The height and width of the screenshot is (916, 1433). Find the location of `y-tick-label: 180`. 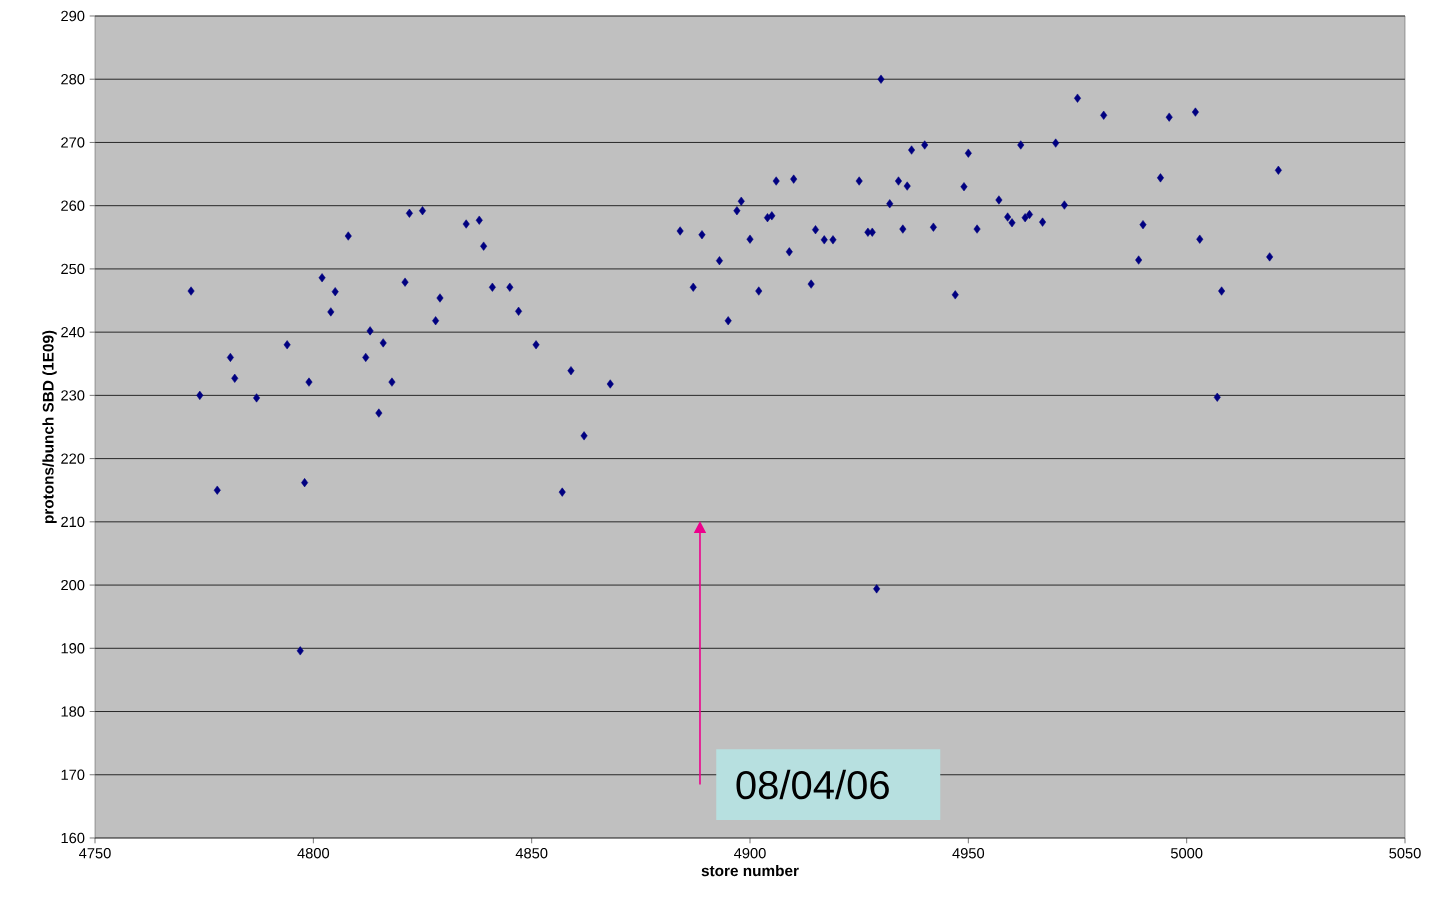

y-tick-label: 180 is located at coordinates (73, 711).